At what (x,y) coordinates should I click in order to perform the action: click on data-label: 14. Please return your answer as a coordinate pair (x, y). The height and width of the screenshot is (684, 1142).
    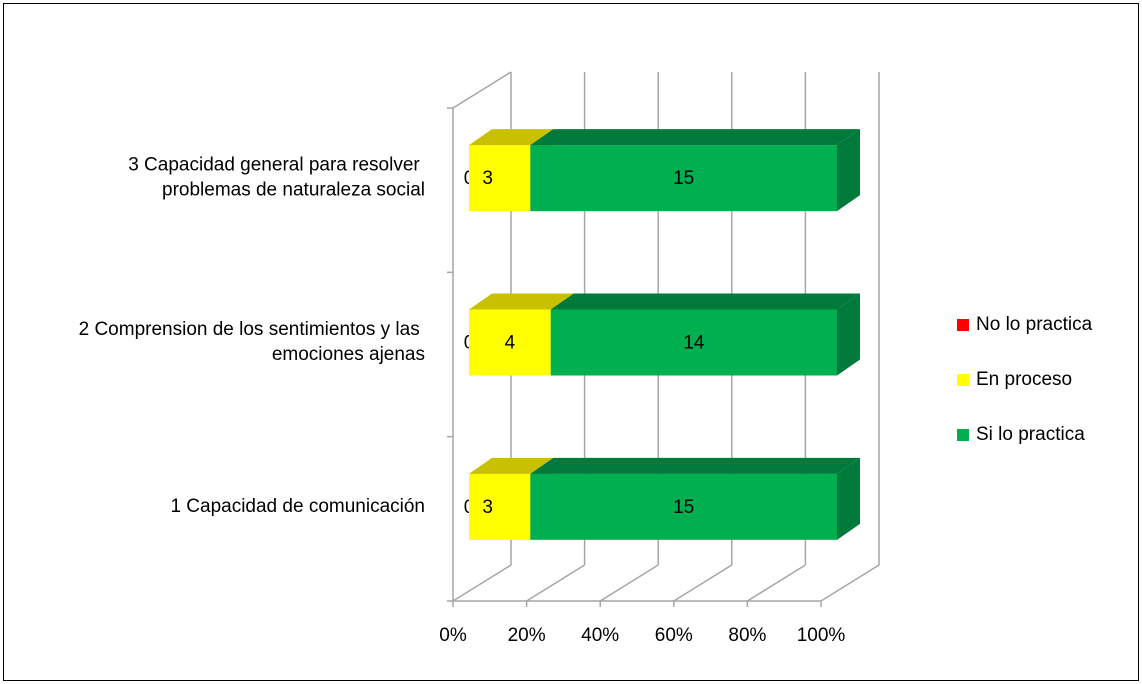
    Looking at the image, I should click on (694, 343).